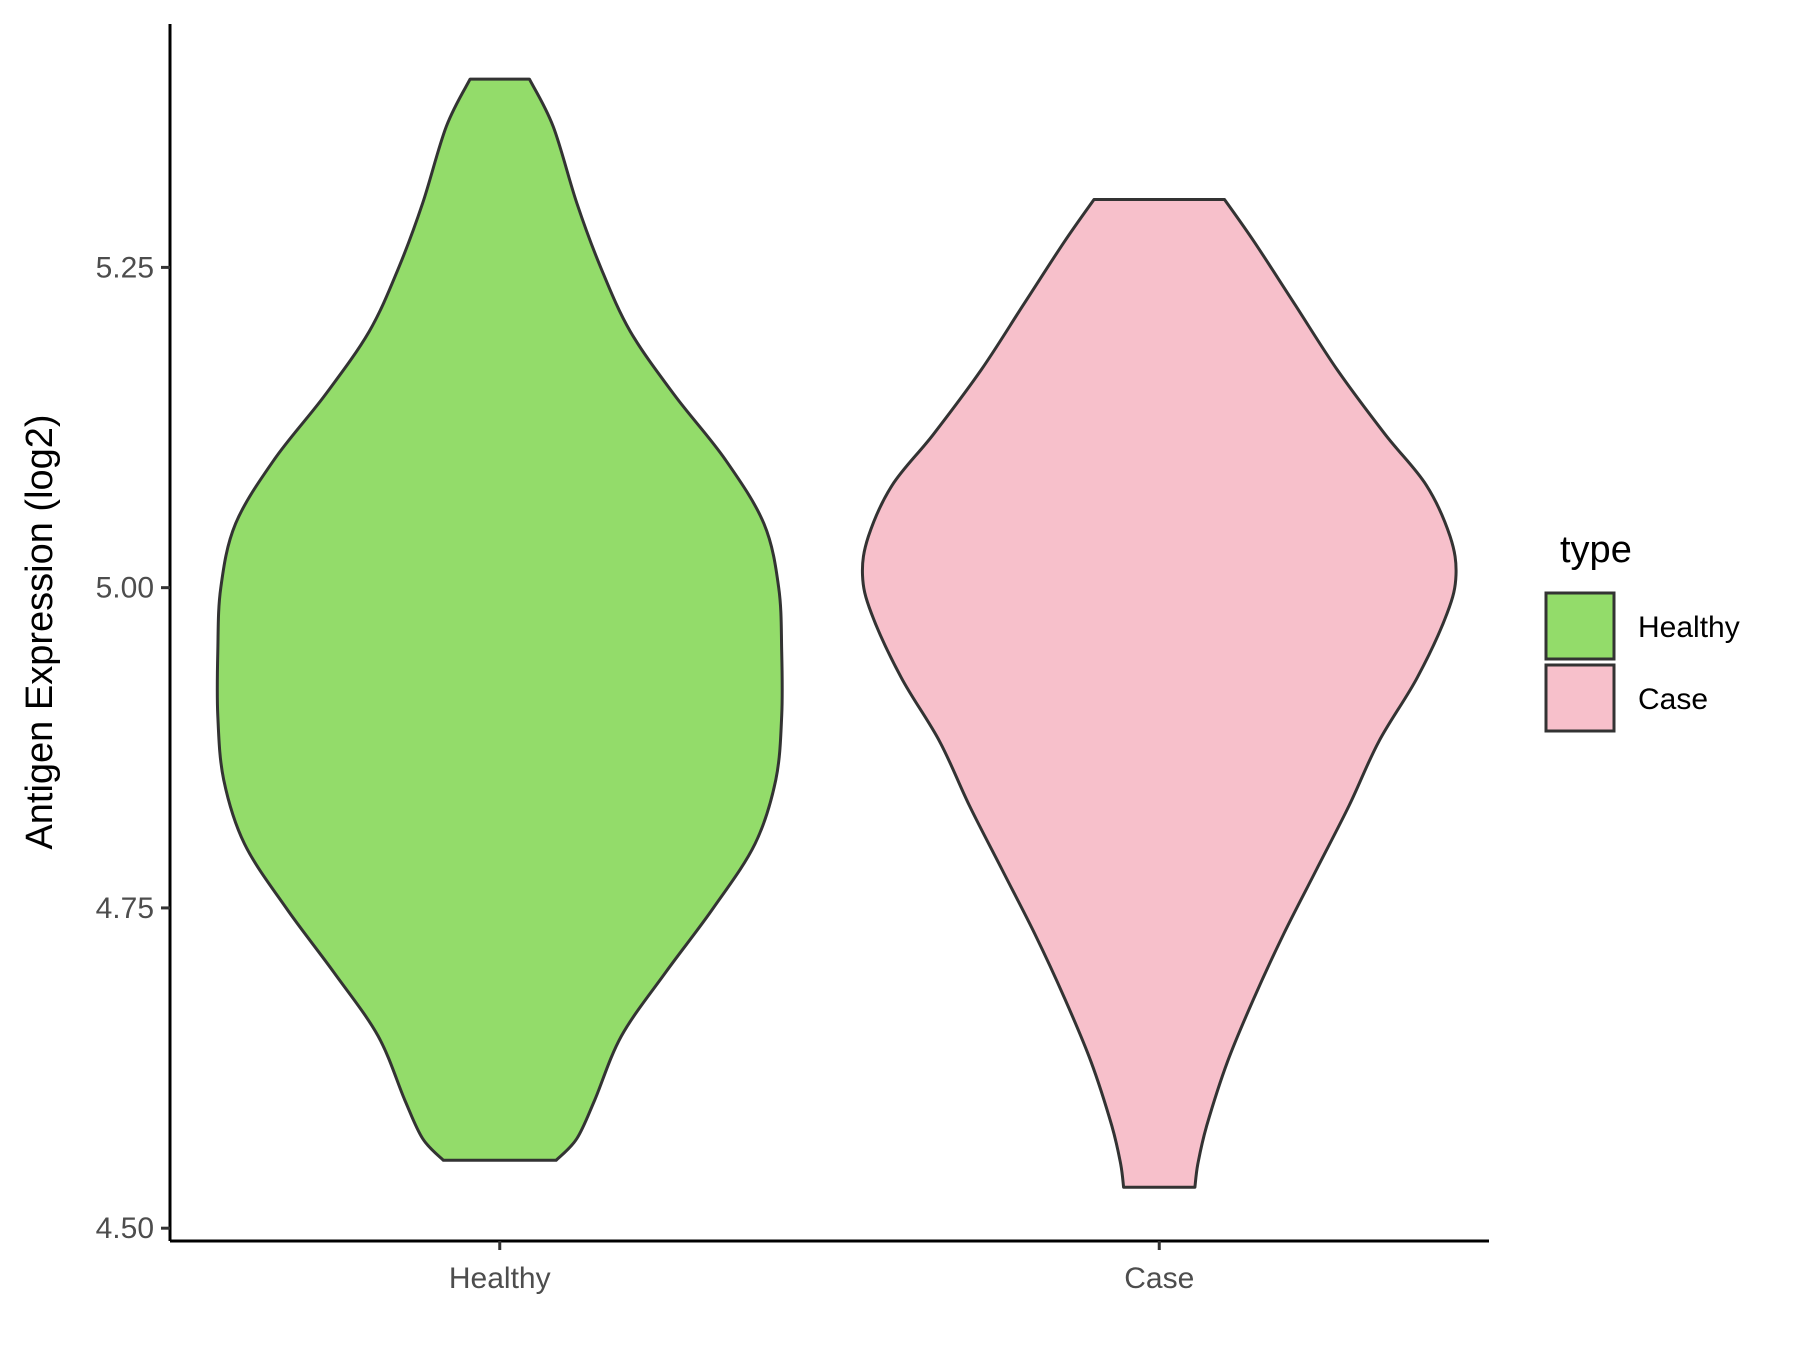 The height and width of the screenshot is (1350, 1800). Describe the element at coordinates (40, 631) in the screenshot. I see `y-axis-title: Antigen Expression (log2)` at that location.